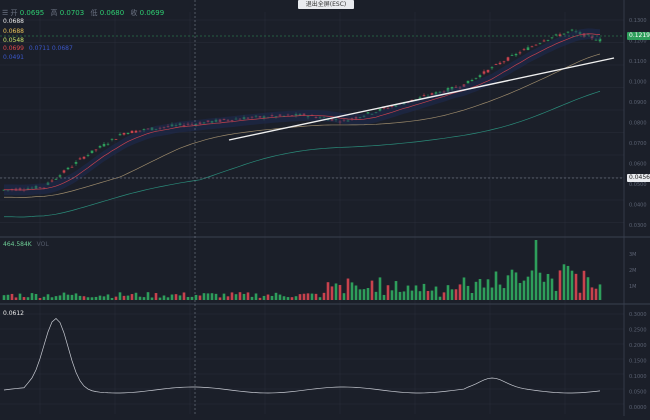 The width and height of the screenshot is (650, 420). Describe the element at coordinates (54, 13) in the screenshot. I see `ohlc-high-key: 高` at that location.